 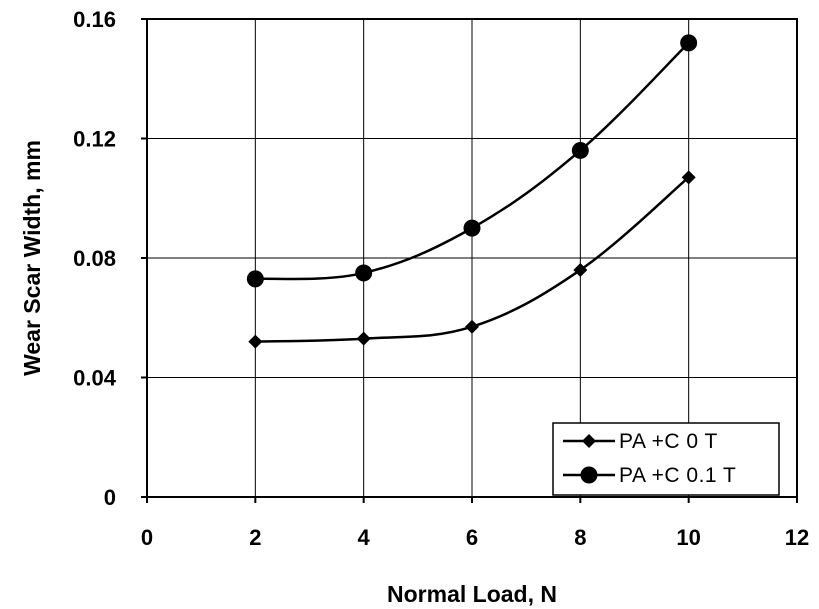 I want to click on legend-circle-marker, so click(x=589, y=475).